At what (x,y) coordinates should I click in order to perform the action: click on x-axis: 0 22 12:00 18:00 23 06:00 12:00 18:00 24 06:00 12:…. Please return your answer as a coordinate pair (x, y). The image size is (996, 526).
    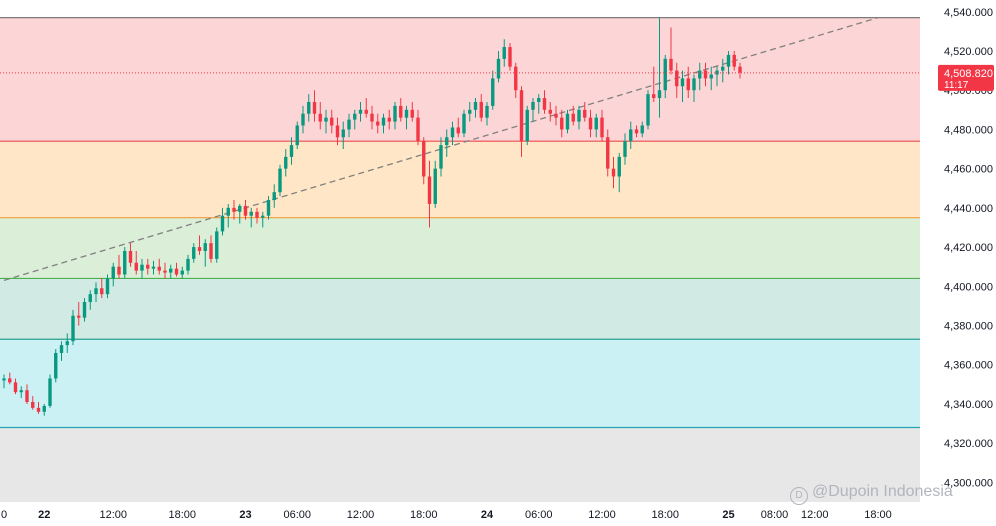
    Looking at the image, I should click on (446, 515).